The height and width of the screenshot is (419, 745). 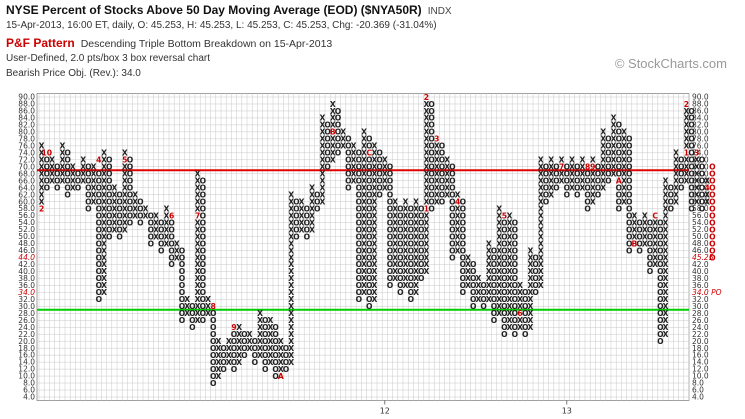 What do you see at coordinates (26, 187) in the screenshot?
I see `y-tick-label-left: 64.0` at bounding box center [26, 187].